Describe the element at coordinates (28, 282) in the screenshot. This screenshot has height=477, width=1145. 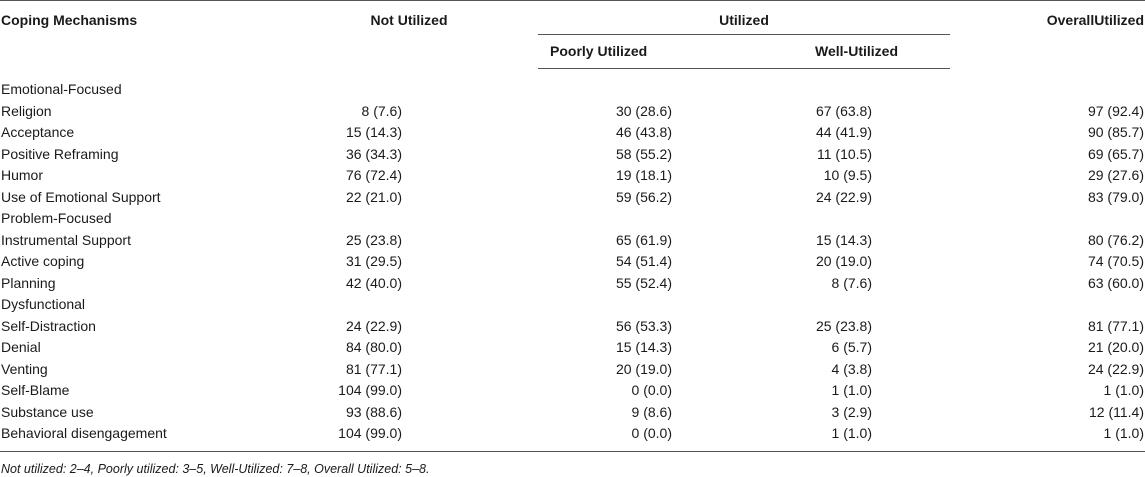
I see `mechanism-name-cell: Planning` at that location.